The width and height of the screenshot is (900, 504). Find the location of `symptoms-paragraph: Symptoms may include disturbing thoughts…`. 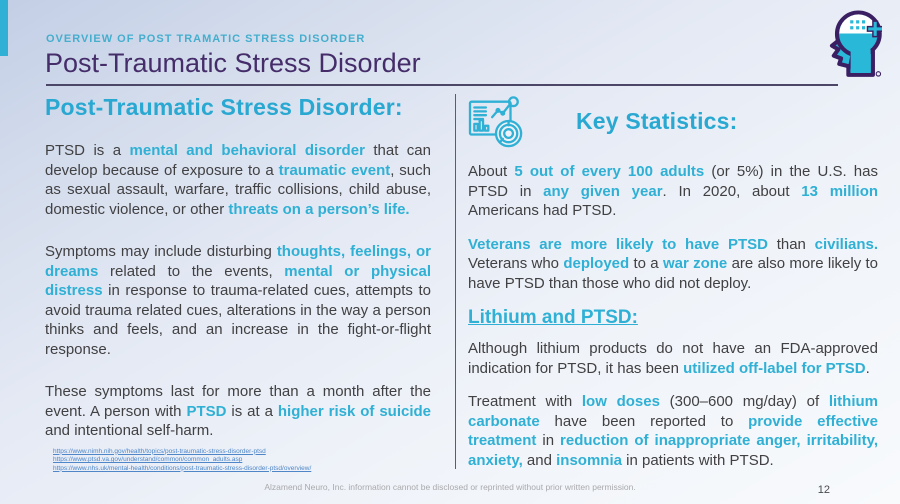

symptoms-paragraph: Symptoms may include disturbing thoughts… is located at coordinates (238, 300).